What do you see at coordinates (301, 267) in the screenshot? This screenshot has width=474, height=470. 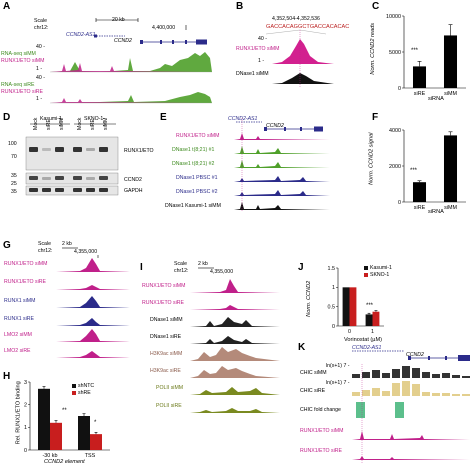 I see `panel-j-label: J` at bounding box center [301, 267].